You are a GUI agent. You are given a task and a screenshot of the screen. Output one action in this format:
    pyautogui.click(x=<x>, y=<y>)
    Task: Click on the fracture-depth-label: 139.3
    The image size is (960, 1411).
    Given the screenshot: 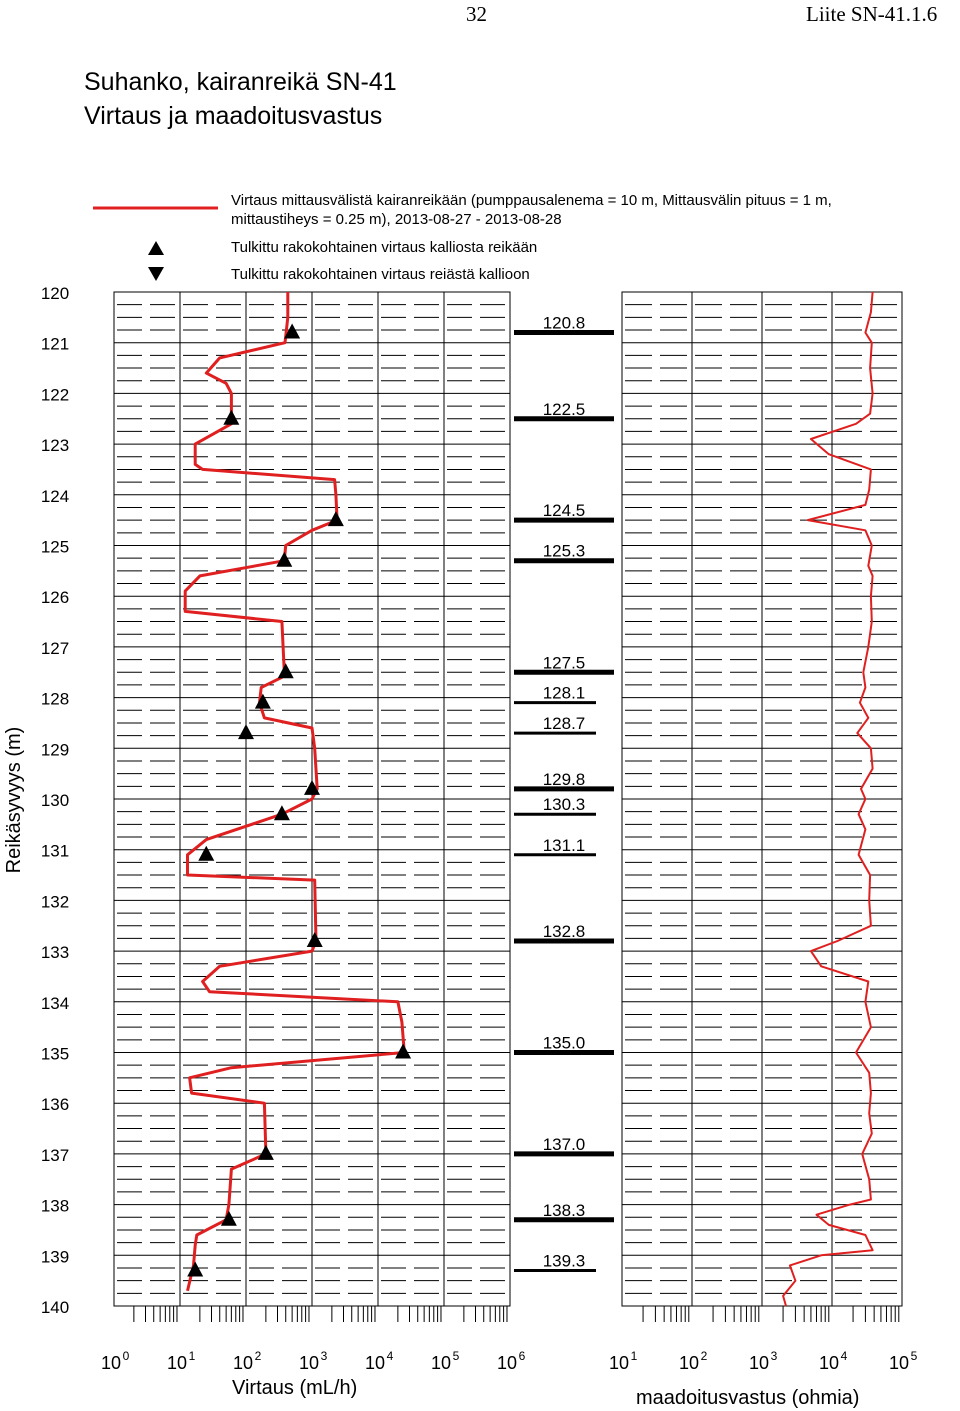 What is the action you would take?
    pyautogui.click(x=564, y=1261)
    